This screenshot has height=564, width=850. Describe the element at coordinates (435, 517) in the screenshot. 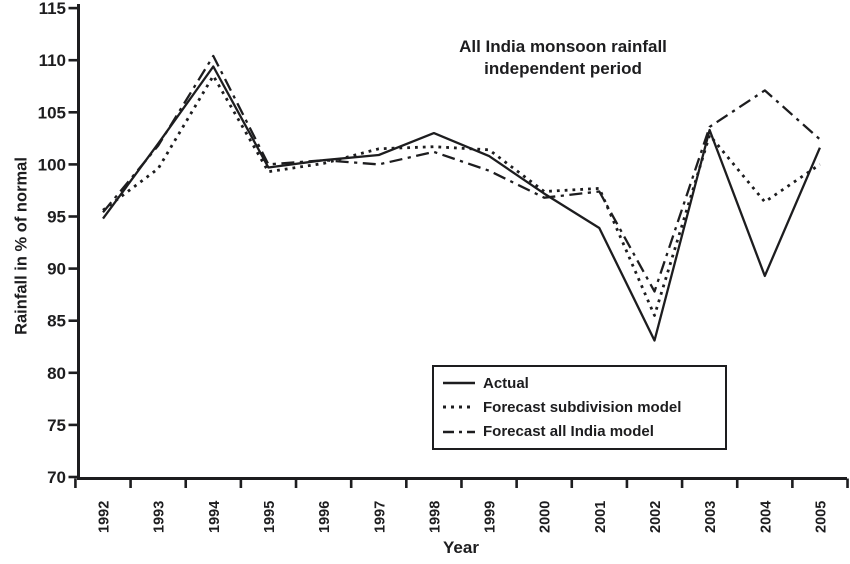

I see `x-tick-label: 1998` at that location.